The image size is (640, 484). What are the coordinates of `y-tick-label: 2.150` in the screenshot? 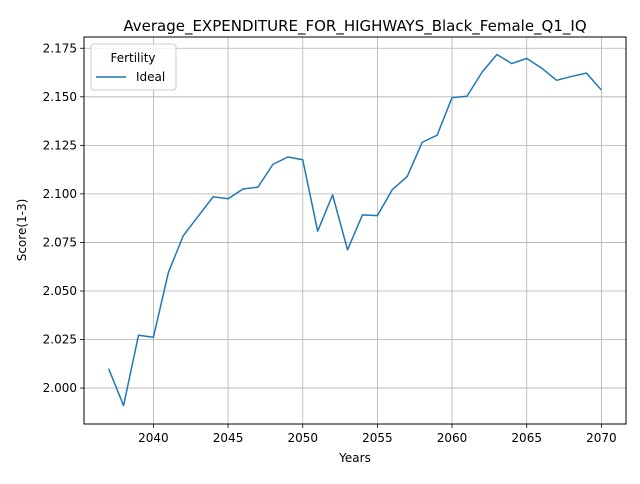 It's located at (60, 97).